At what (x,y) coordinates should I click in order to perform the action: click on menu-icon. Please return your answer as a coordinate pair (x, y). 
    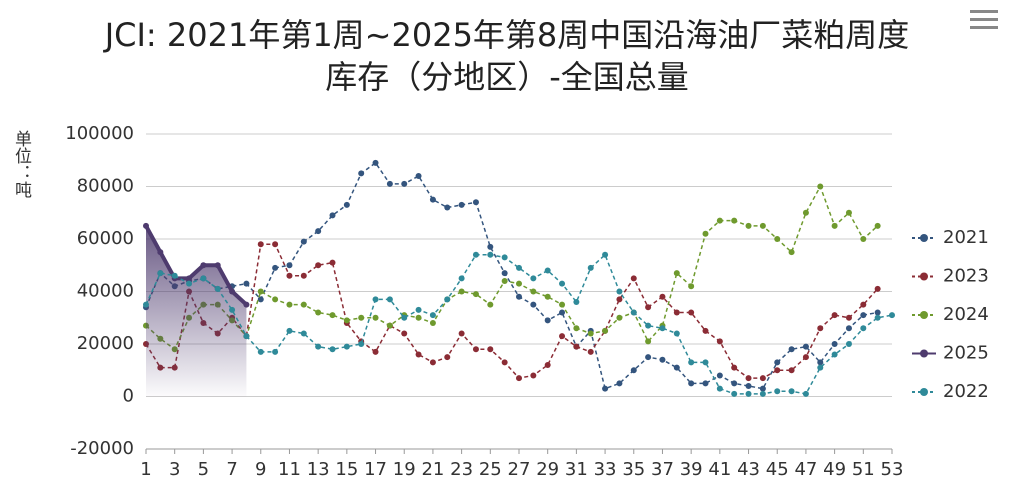
    Looking at the image, I should click on (984, 19).